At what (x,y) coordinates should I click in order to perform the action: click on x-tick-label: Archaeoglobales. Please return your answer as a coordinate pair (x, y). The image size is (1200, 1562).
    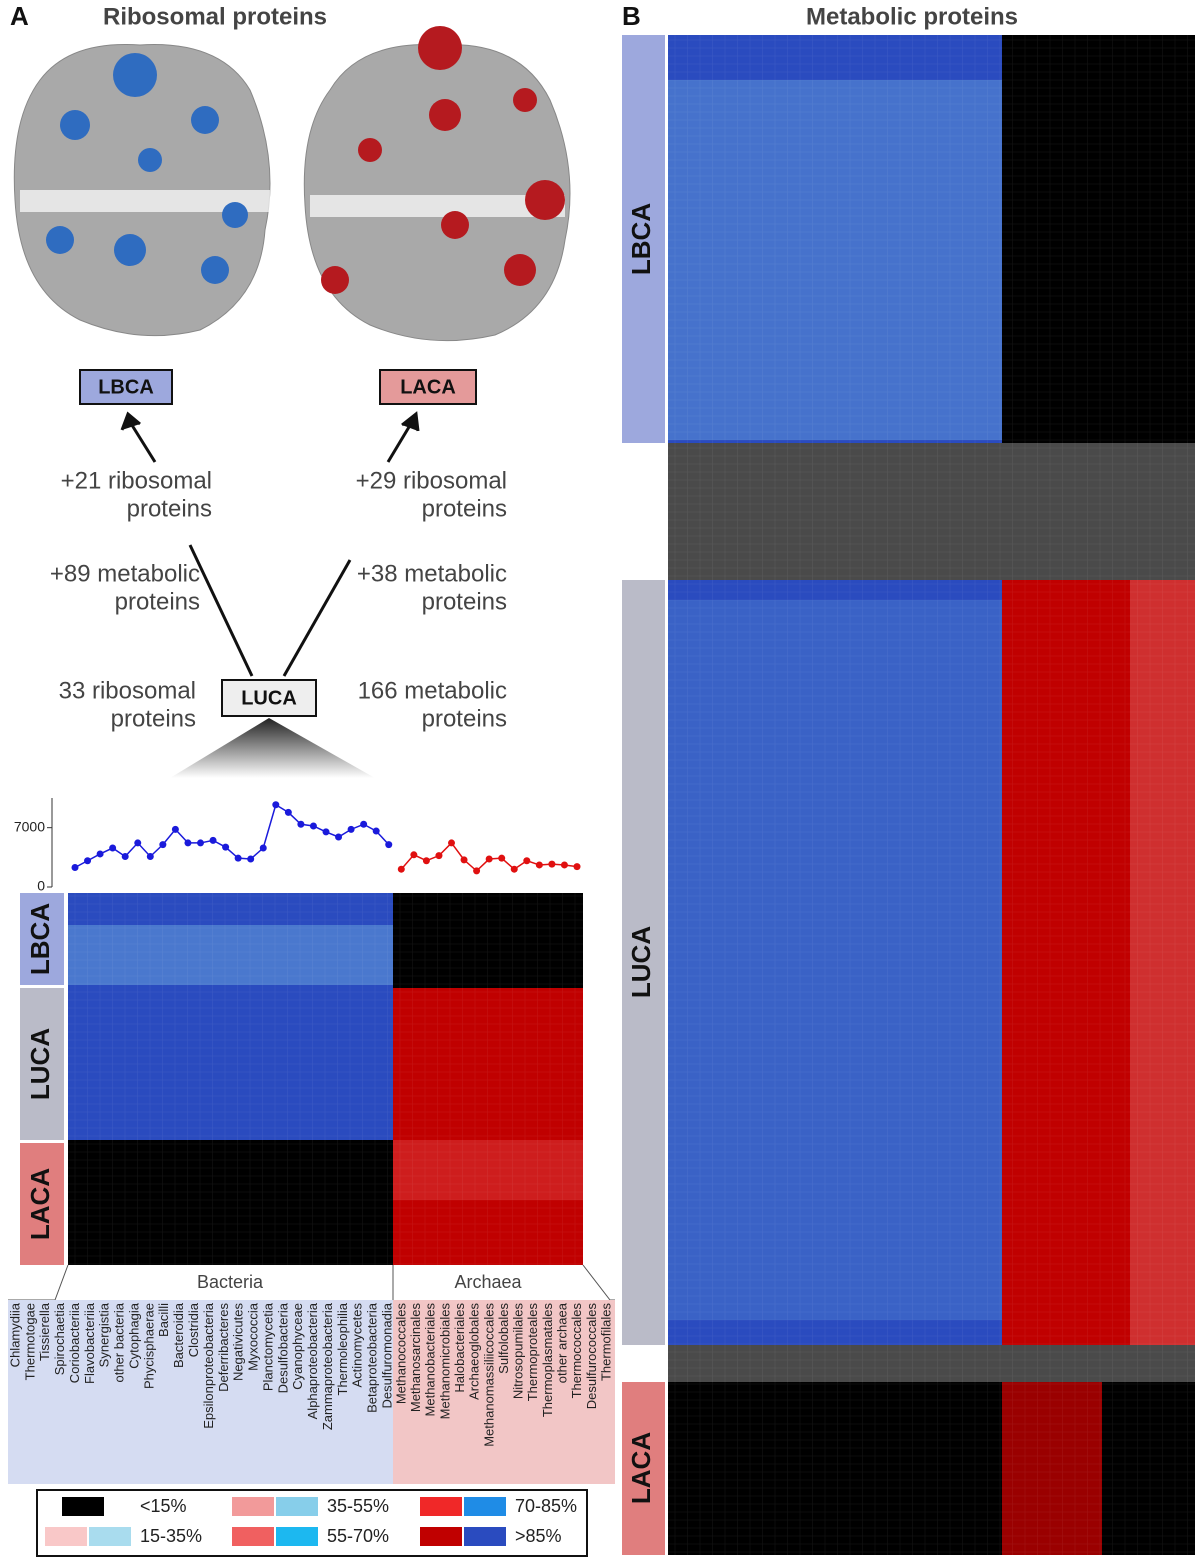
    Looking at the image, I should click on (474, 1351).